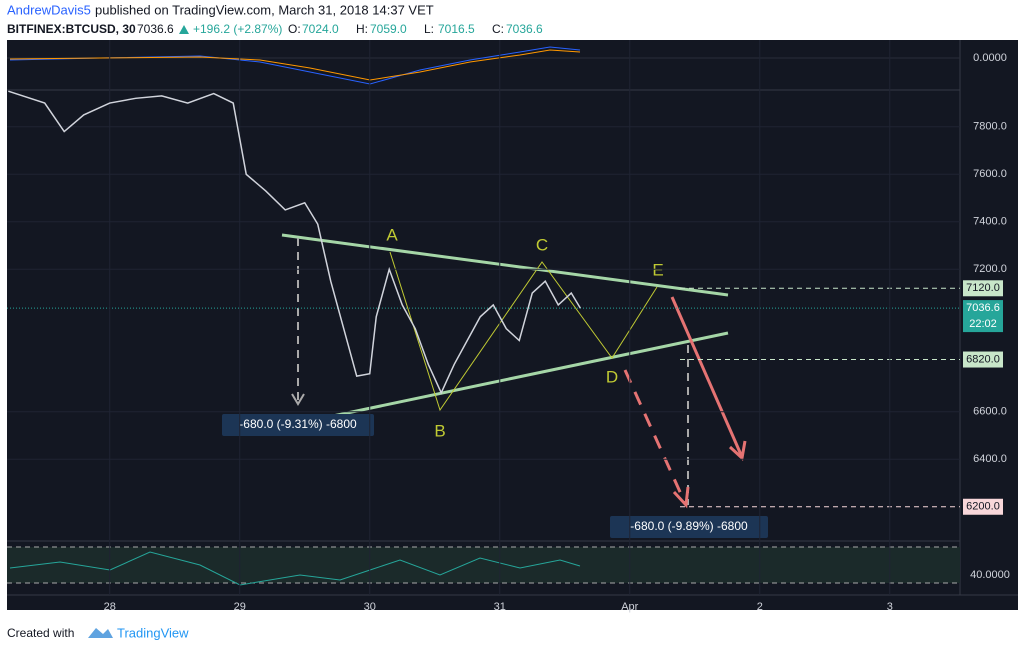  I want to click on author: AndrewDavis5, so click(49, 9).